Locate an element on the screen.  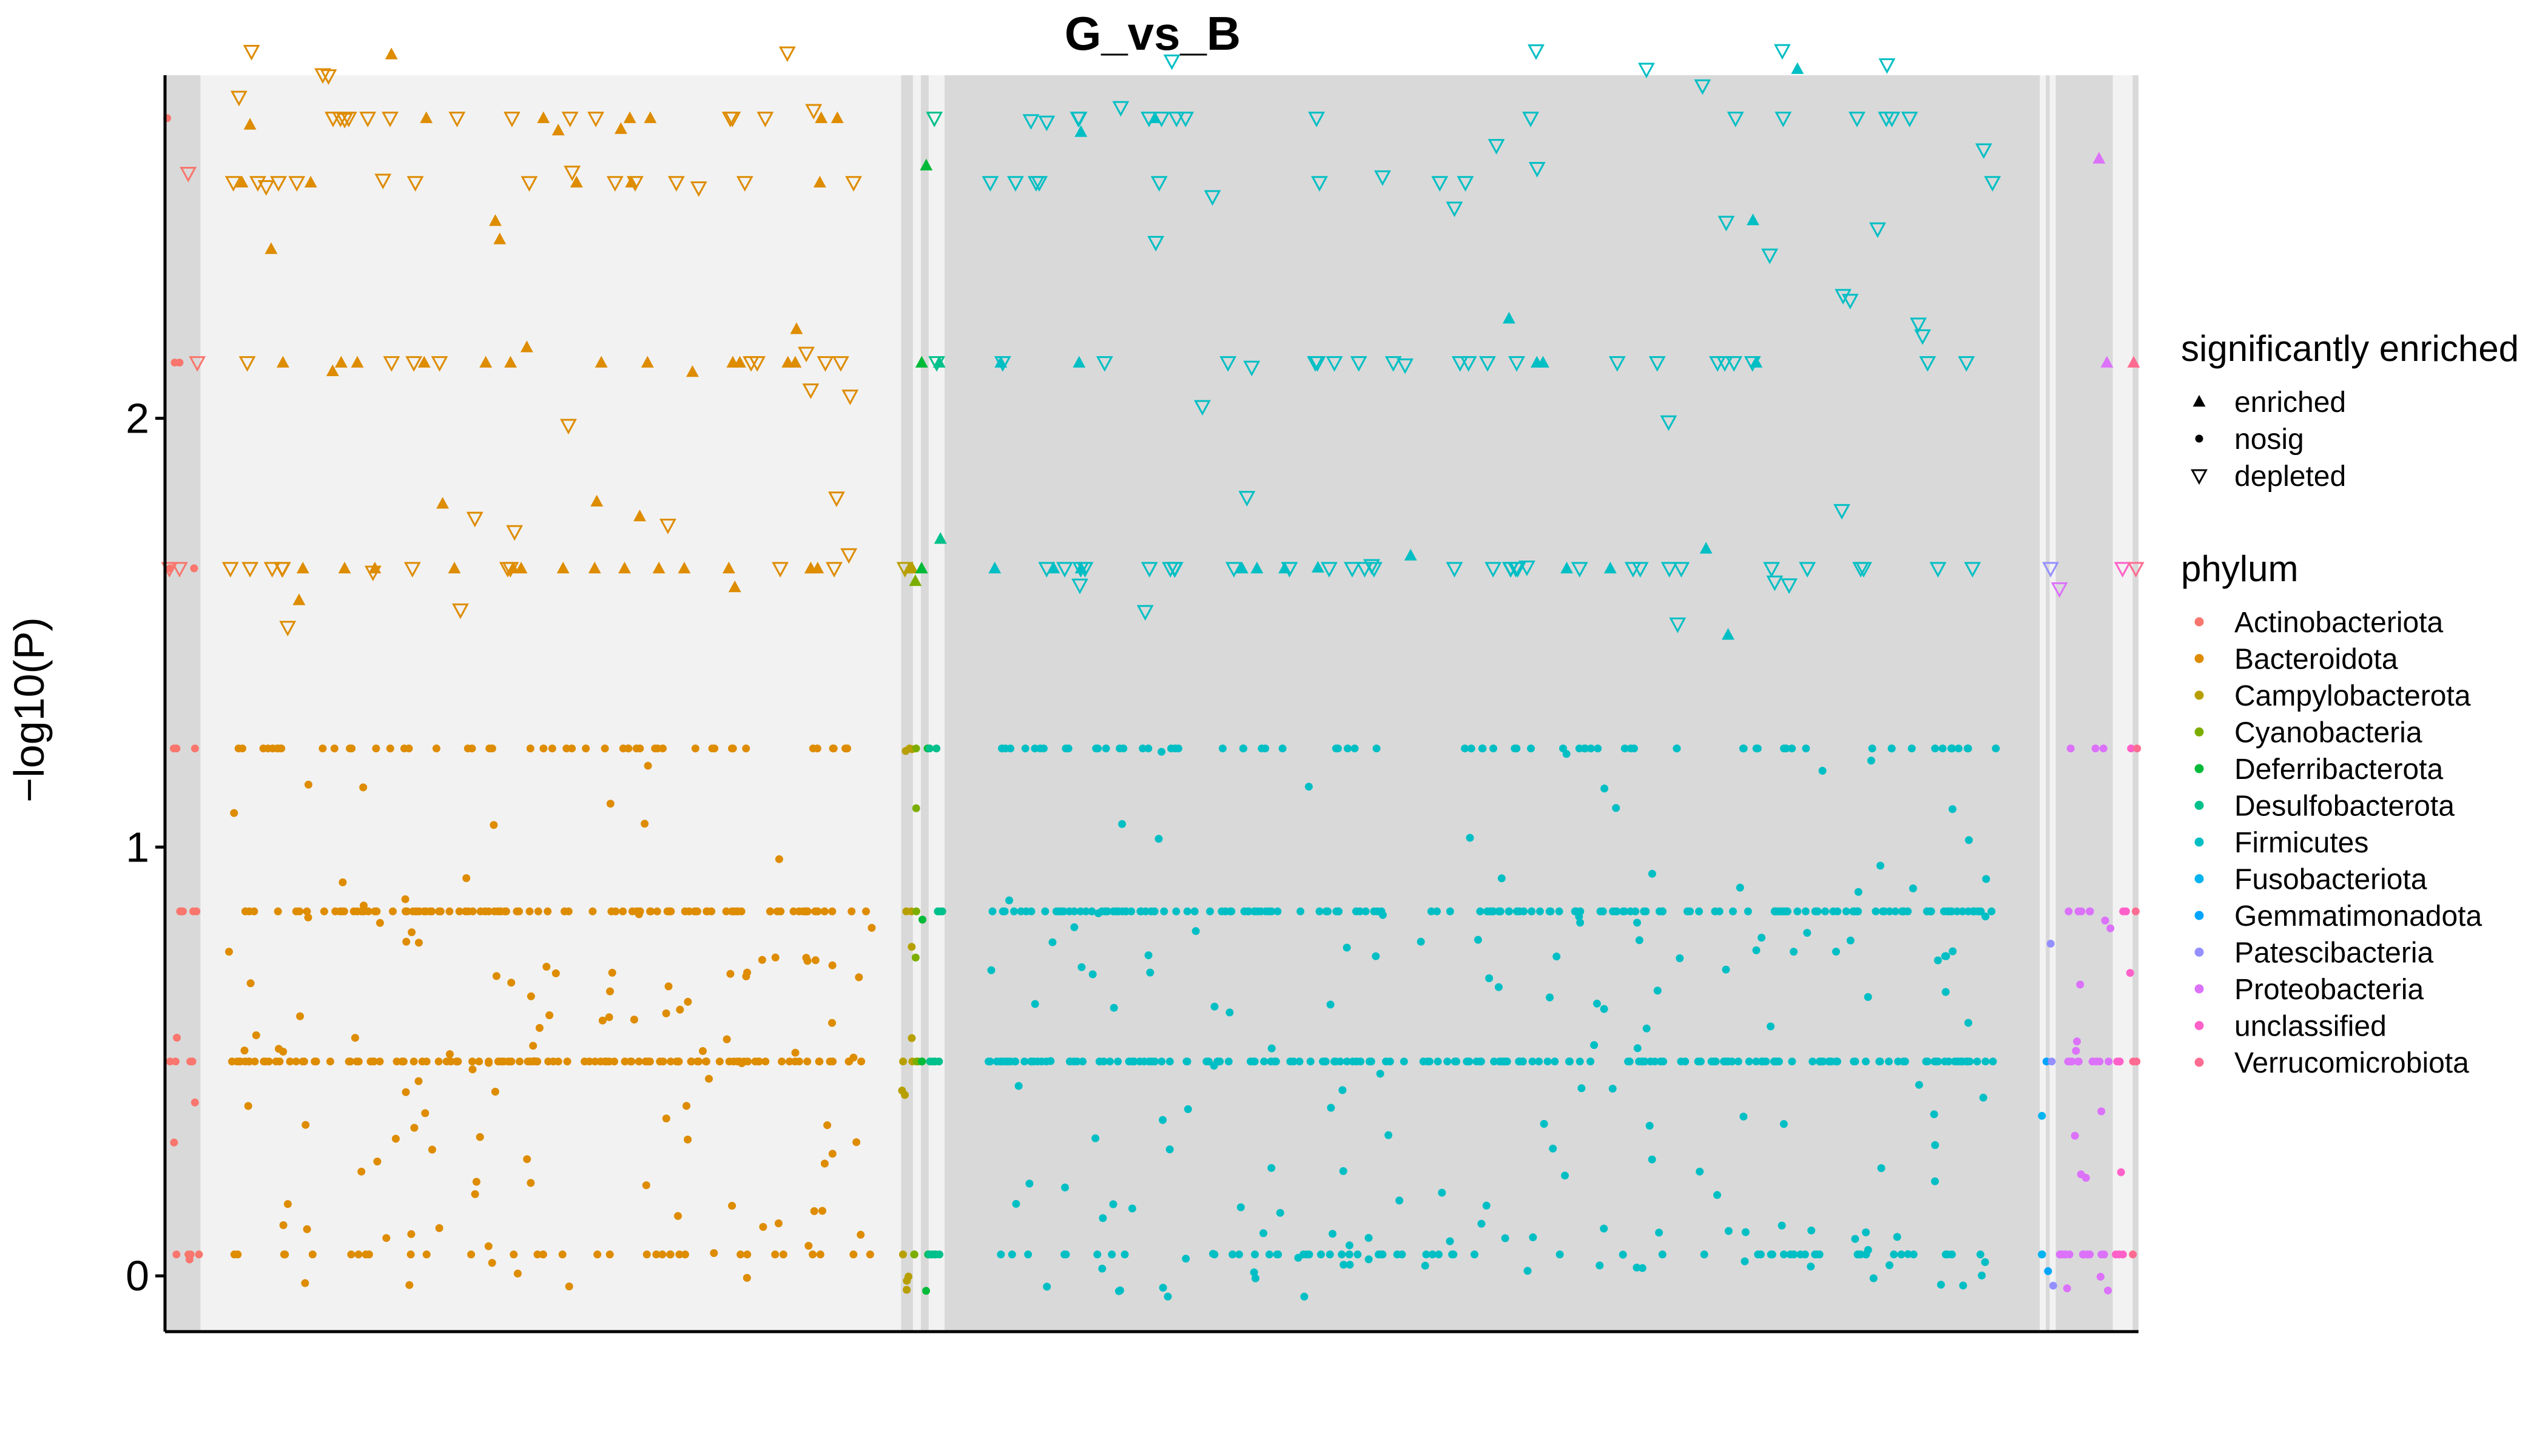
phylum-legend-label: Patescibacteria is located at coordinates (2333, 953).